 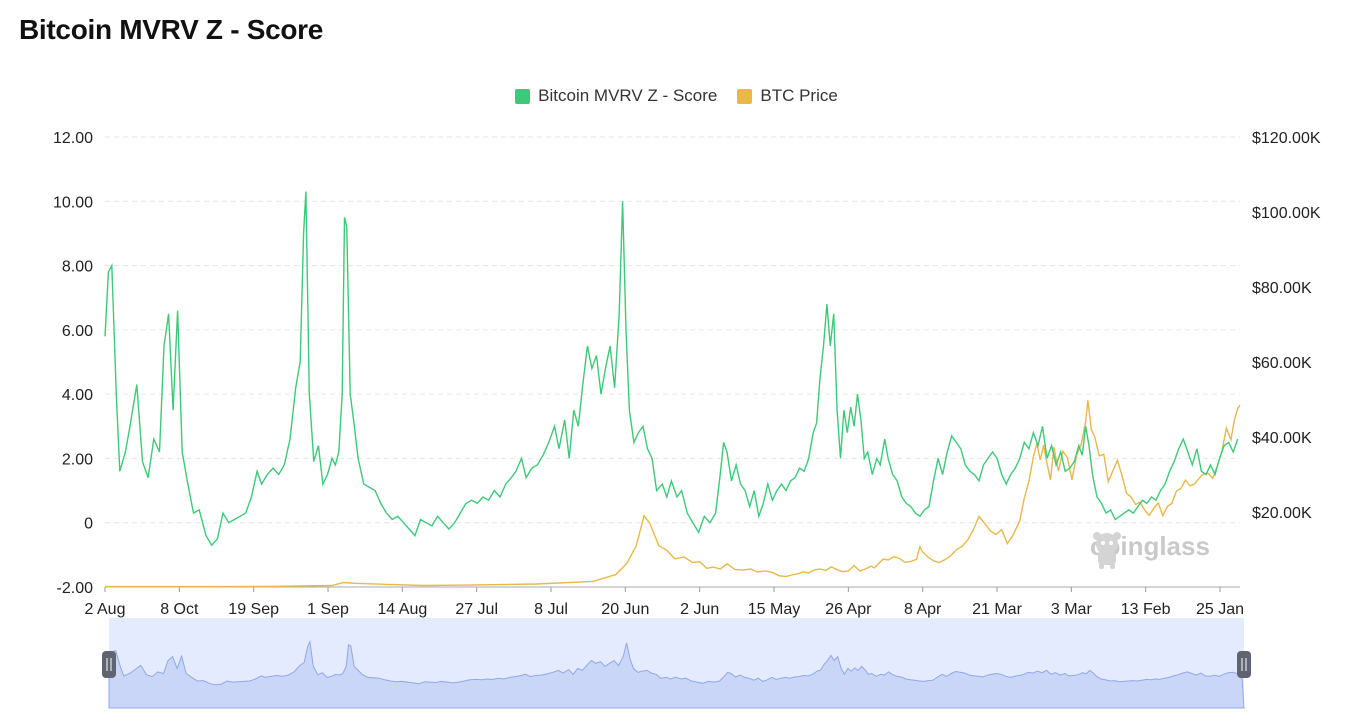 What do you see at coordinates (1146, 609) in the screenshot?
I see `x-tick-label: 13 Feb` at bounding box center [1146, 609].